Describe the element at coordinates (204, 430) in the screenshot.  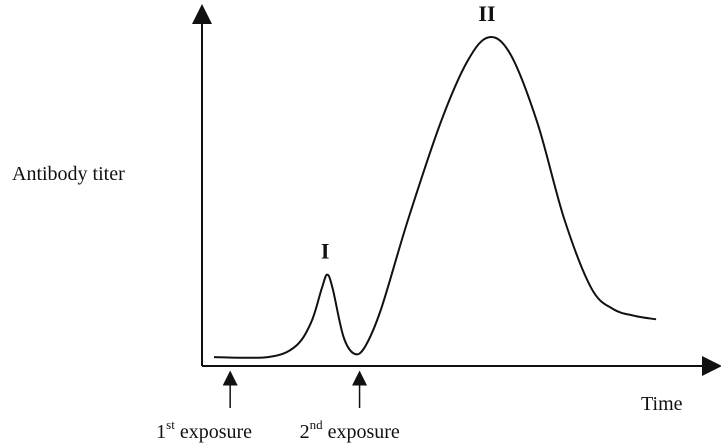
I see `exposure-label-1: 1st exposure` at that location.